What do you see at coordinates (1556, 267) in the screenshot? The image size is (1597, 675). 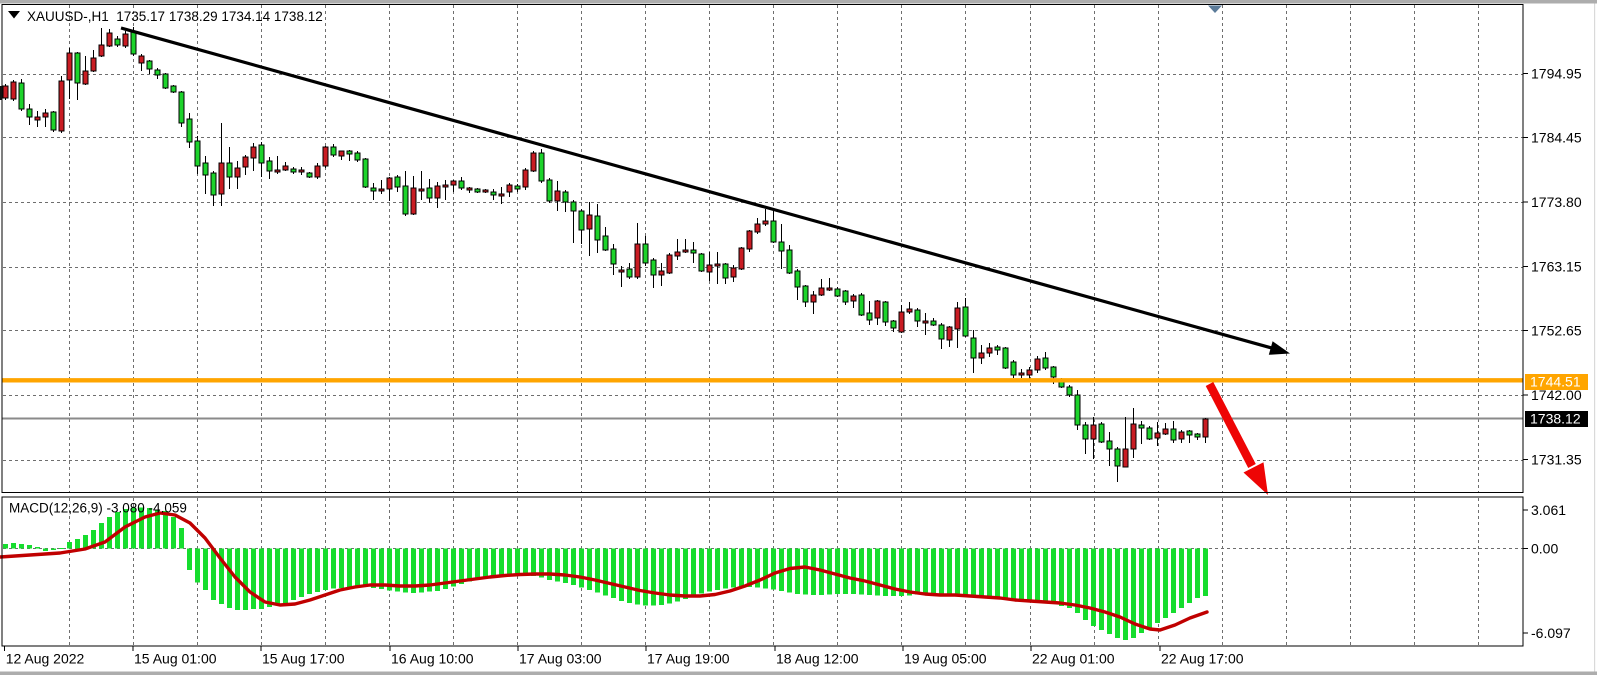 I see `svg-text: 1763.15` at bounding box center [1556, 267].